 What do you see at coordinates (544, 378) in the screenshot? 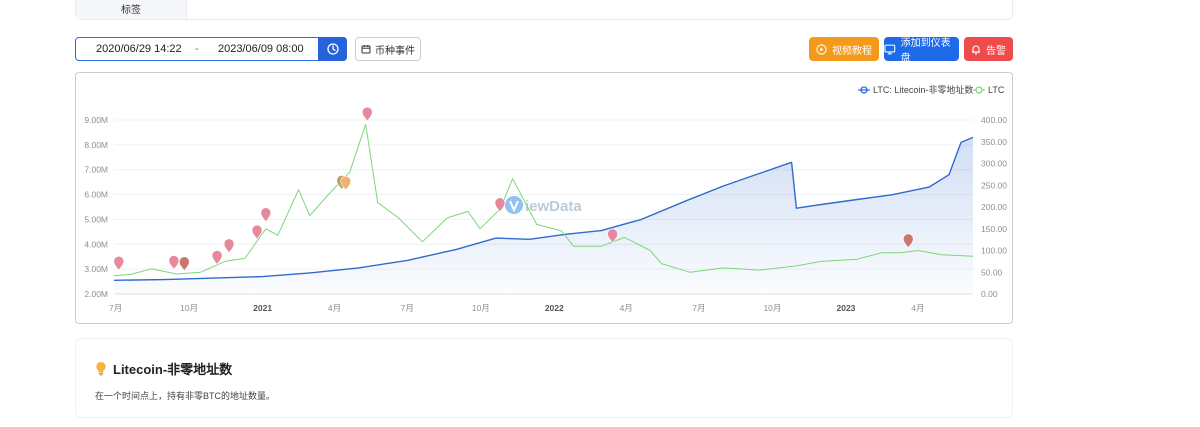
I see `metric-info-card: Litecoin-非零地址数 在一个时间点上，持有非零BTC的地址数量。` at bounding box center [544, 378].